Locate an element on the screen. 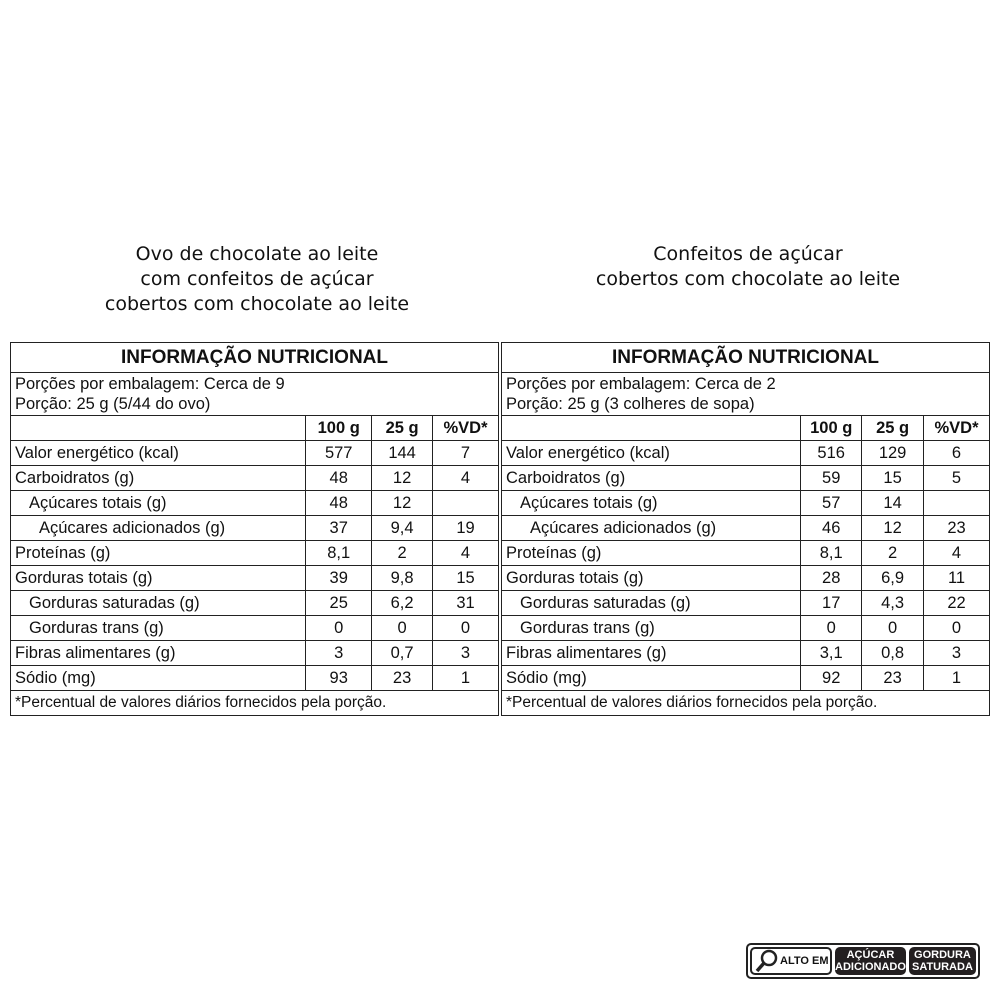 The image size is (1000, 1000). table-row: Gorduras saturadas (g) 25 6,2 31 is located at coordinates (254, 603).